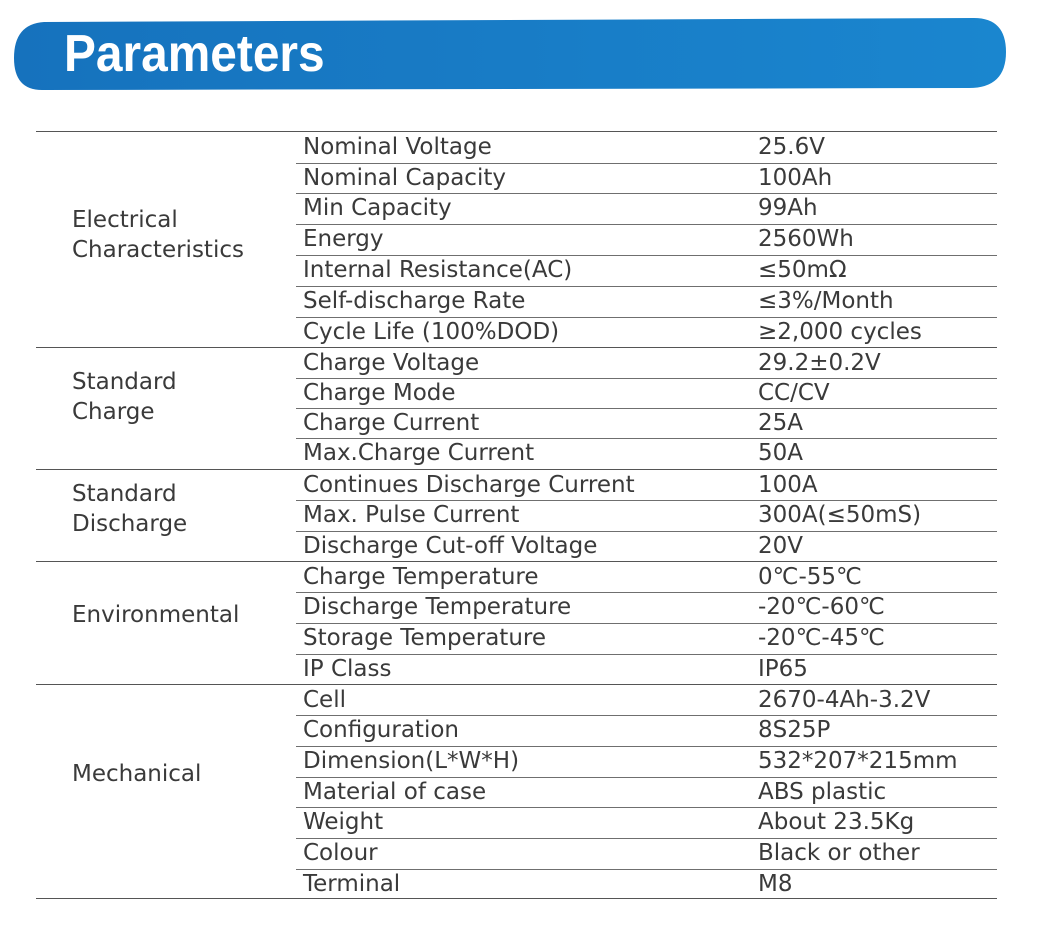 This screenshot has width=1050, height=933. I want to click on parameter-value: 0℃-55℃, so click(810, 577).